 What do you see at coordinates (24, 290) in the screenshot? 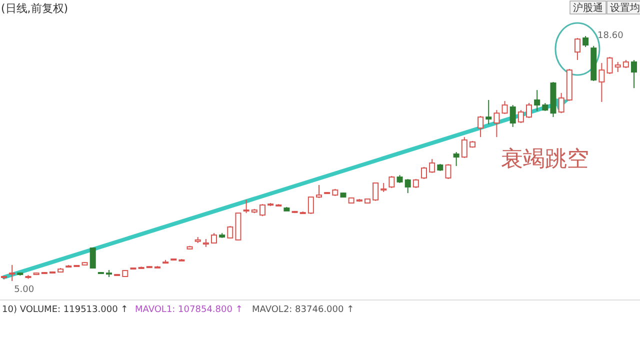
I see `text: 5.00` at bounding box center [24, 290].